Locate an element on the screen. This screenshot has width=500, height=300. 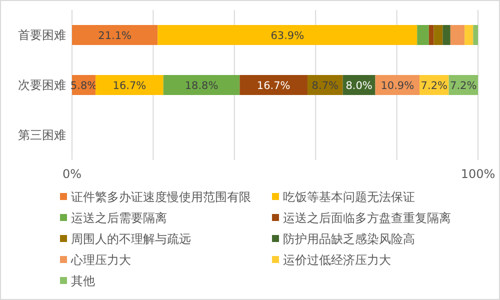
data-label: 10.9% is located at coordinates (397, 86).